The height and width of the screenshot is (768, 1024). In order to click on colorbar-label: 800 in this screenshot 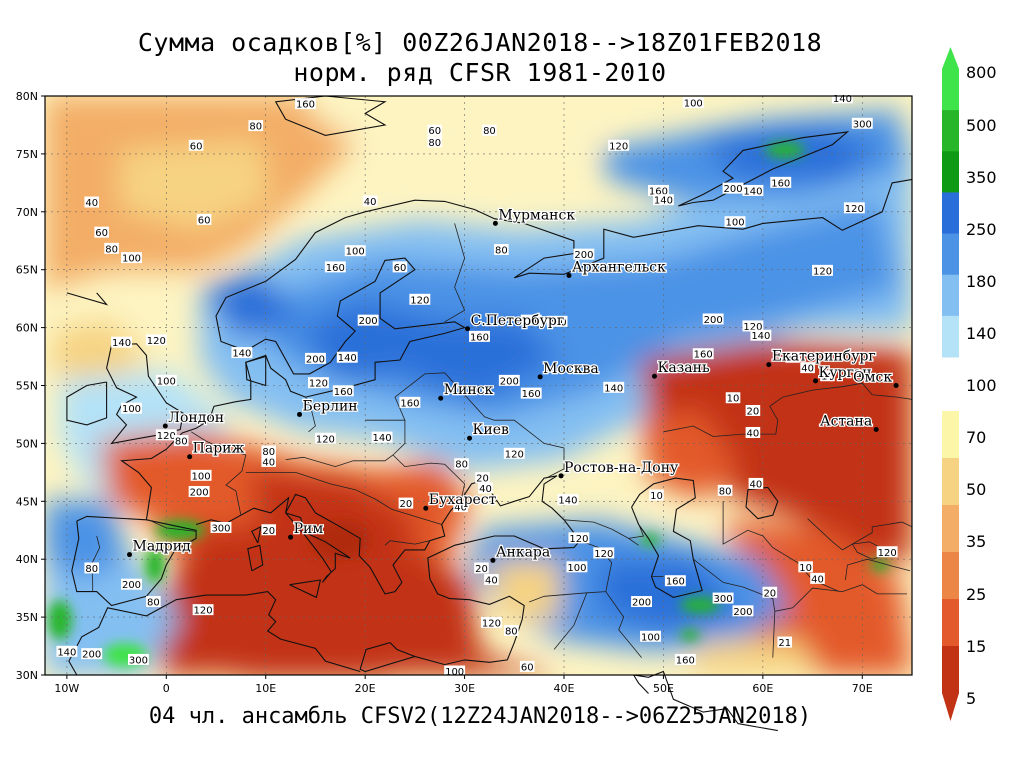, I will do `click(981, 72)`.